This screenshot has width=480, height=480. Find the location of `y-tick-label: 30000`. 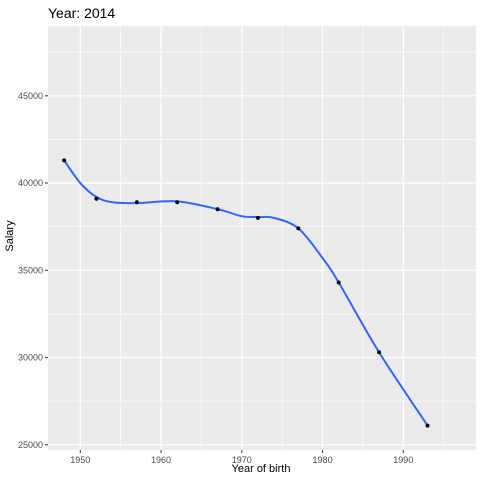

y-tick-label: 30000 is located at coordinates (30, 358).